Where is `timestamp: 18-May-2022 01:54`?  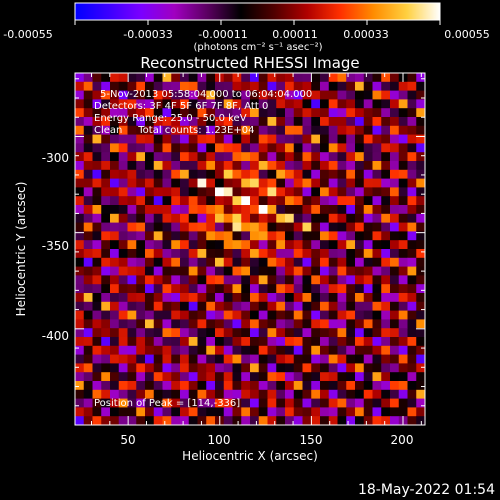
timestamp: 18-May-2022 01:54 is located at coordinates (426, 490).